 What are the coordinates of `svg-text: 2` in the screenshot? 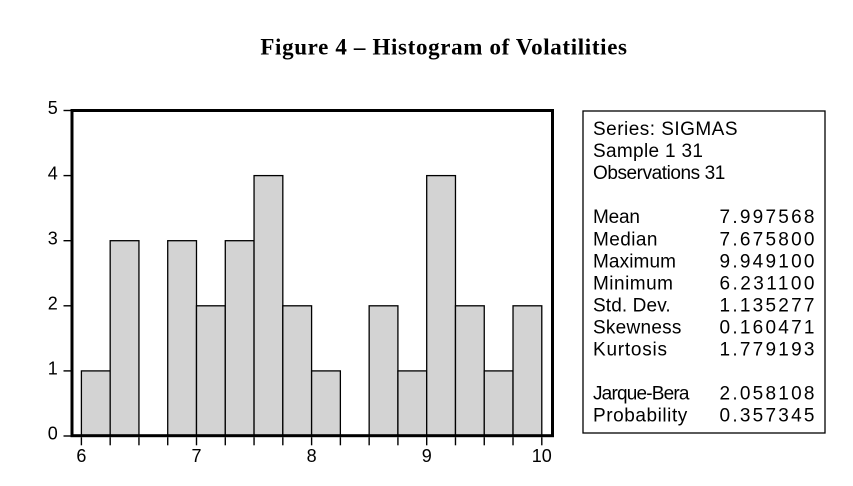 It's located at (53, 304).